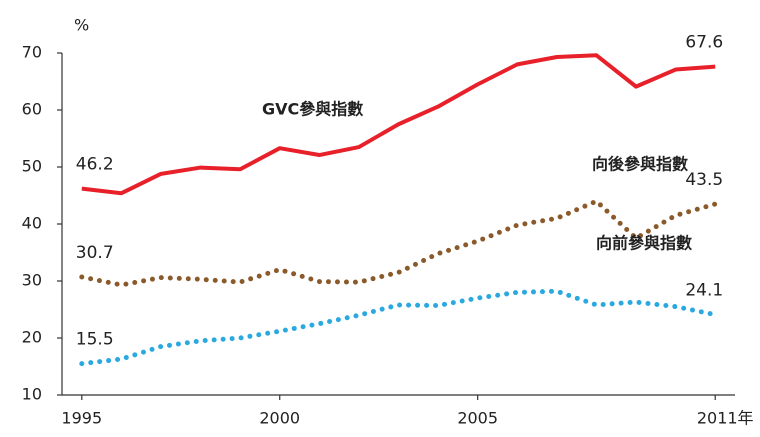 The width and height of the screenshot is (760, 437). Describe the element at coordinates (95, 340) in the screenshot. I see `data-label: 15.5` at that location.